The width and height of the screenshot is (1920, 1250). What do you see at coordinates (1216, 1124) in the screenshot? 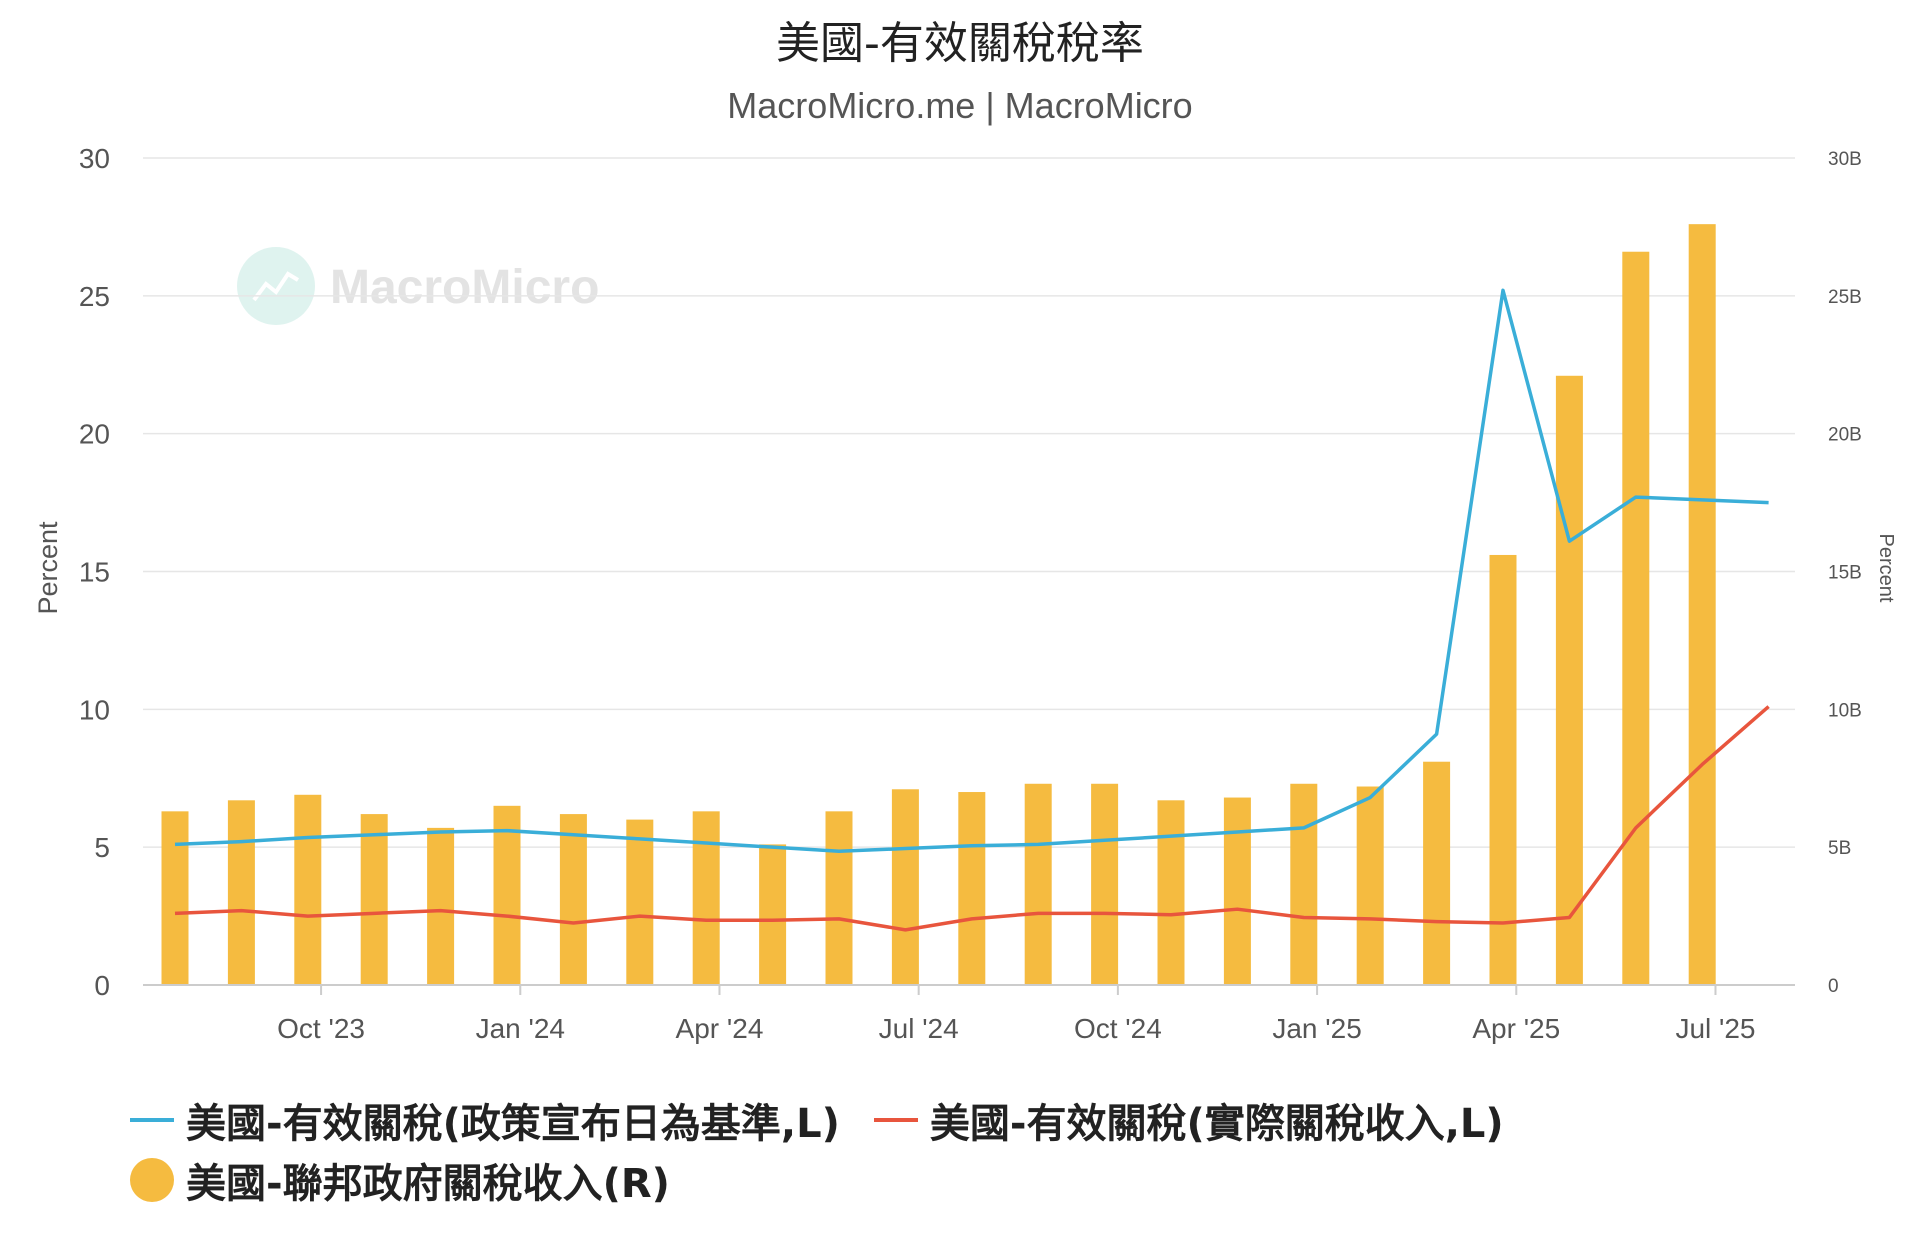
I see `legend-label-actual: 美國-有效關稅(實際關稅收入,L)` at bounding box center [1216, 1124].